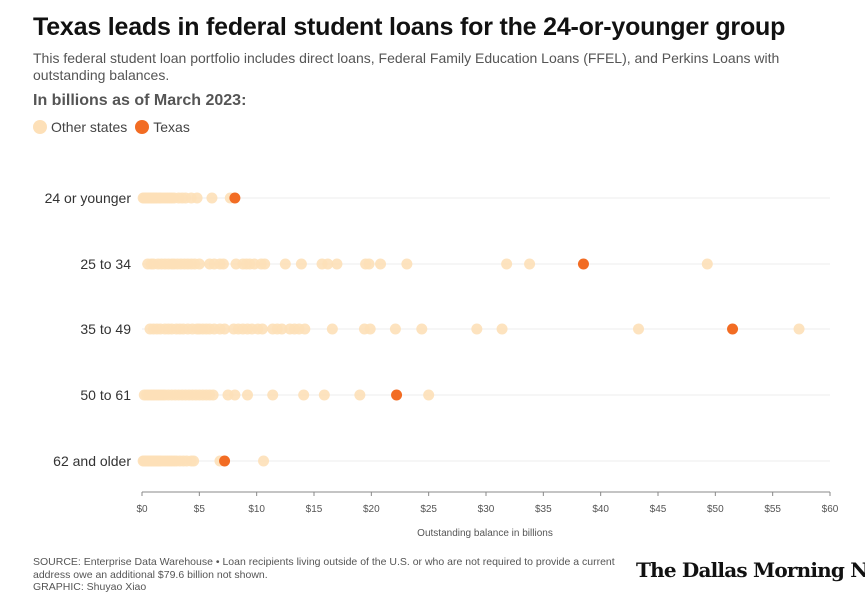 Image resolution: width=865 pixels, height=610 pixels. I want to click on category-label: 62 and older, so click(92, 461).